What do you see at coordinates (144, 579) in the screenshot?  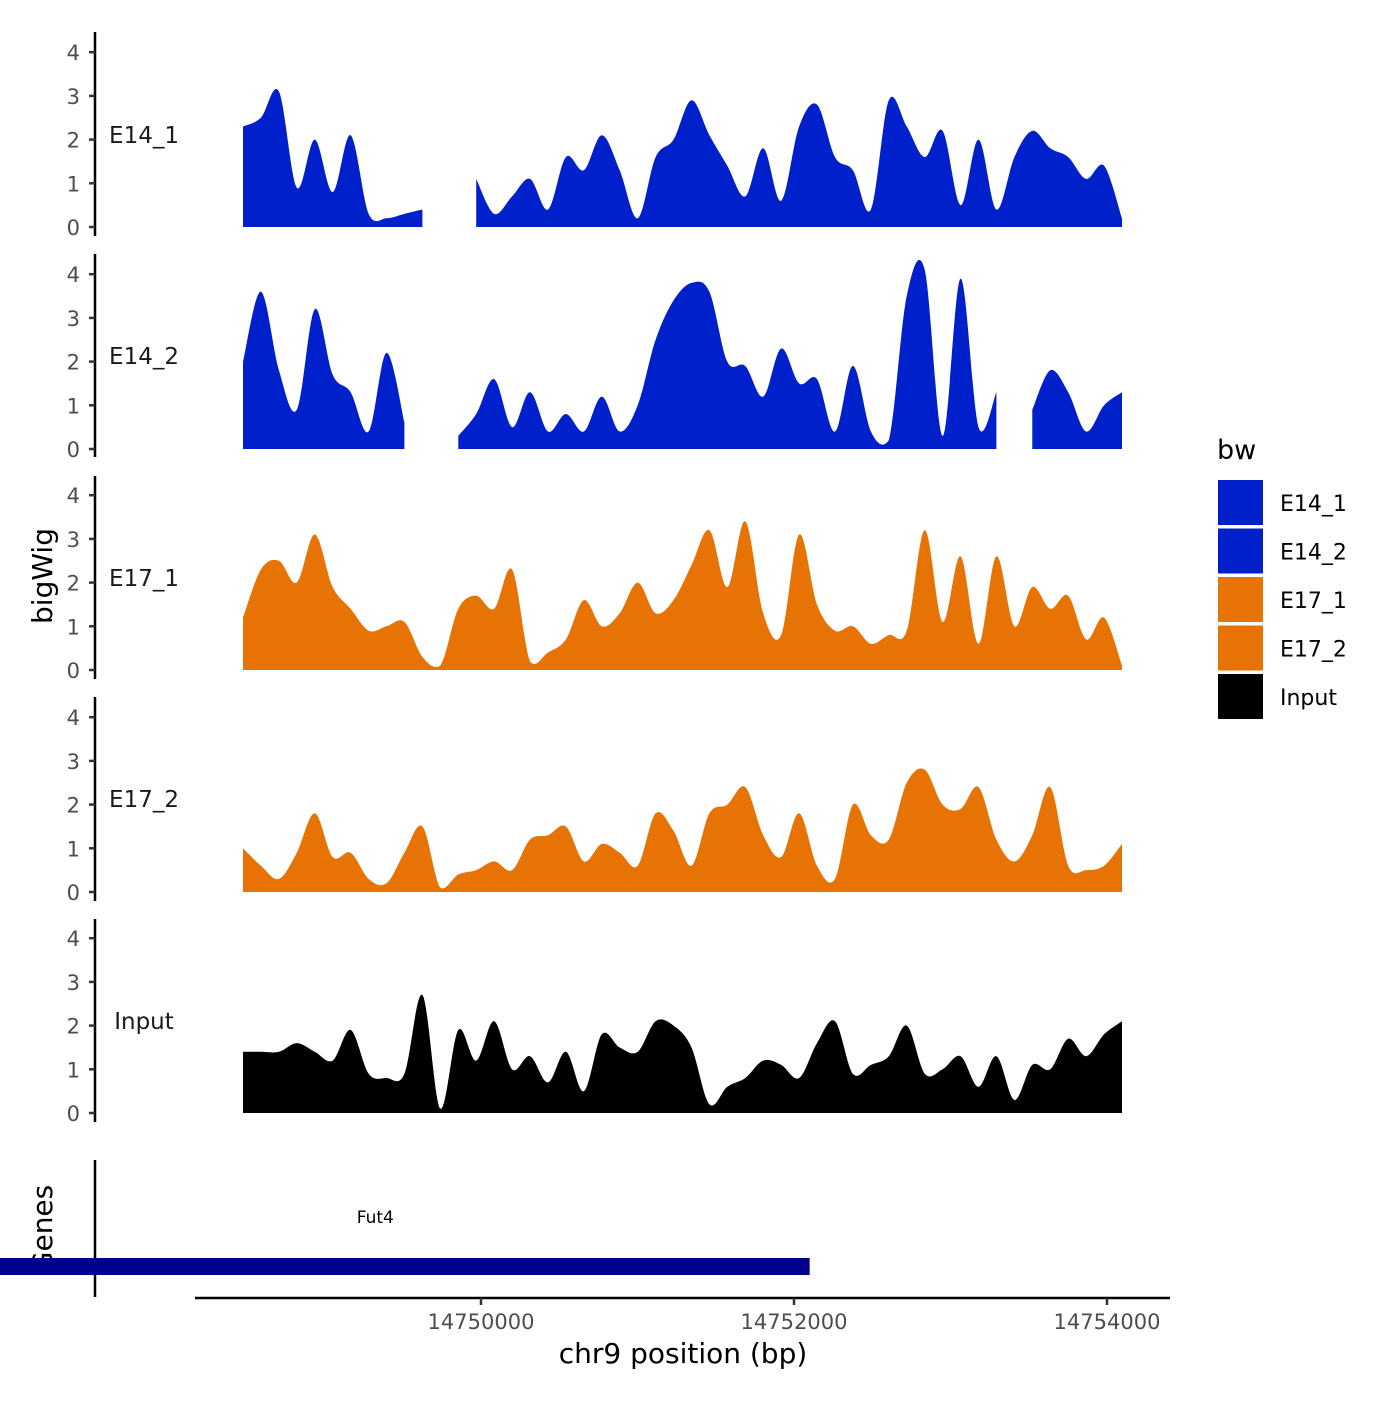 I see `panel-label-E17_1: E17_1` at bounding box center [144, 579].